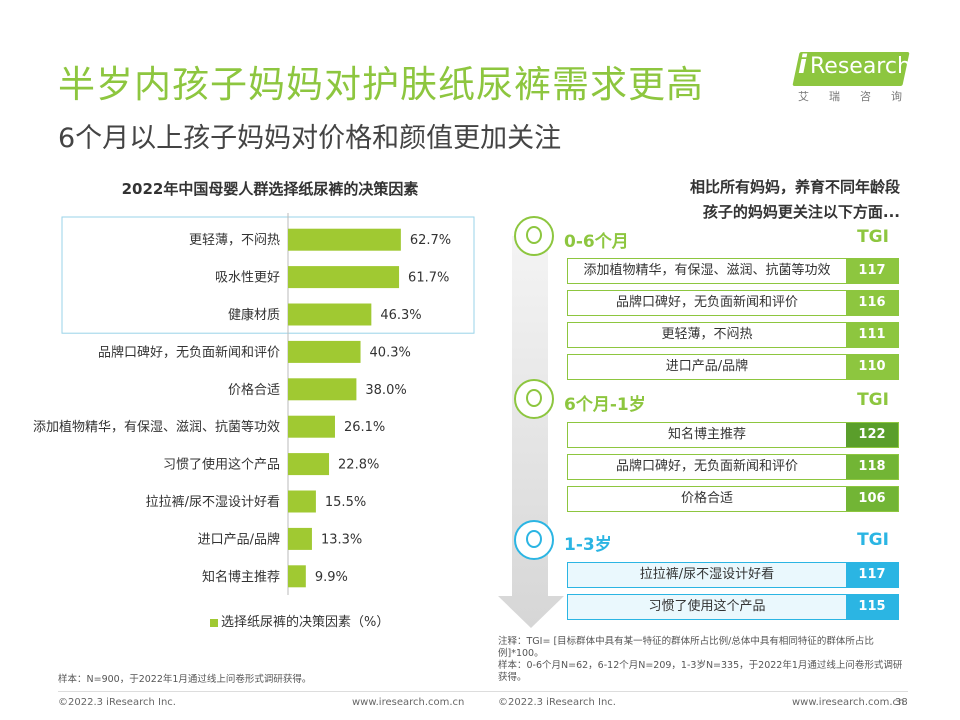  Describe the element at coordinates (345, 502) in the screenshot. I see `value-label: 15.5%` at that location.